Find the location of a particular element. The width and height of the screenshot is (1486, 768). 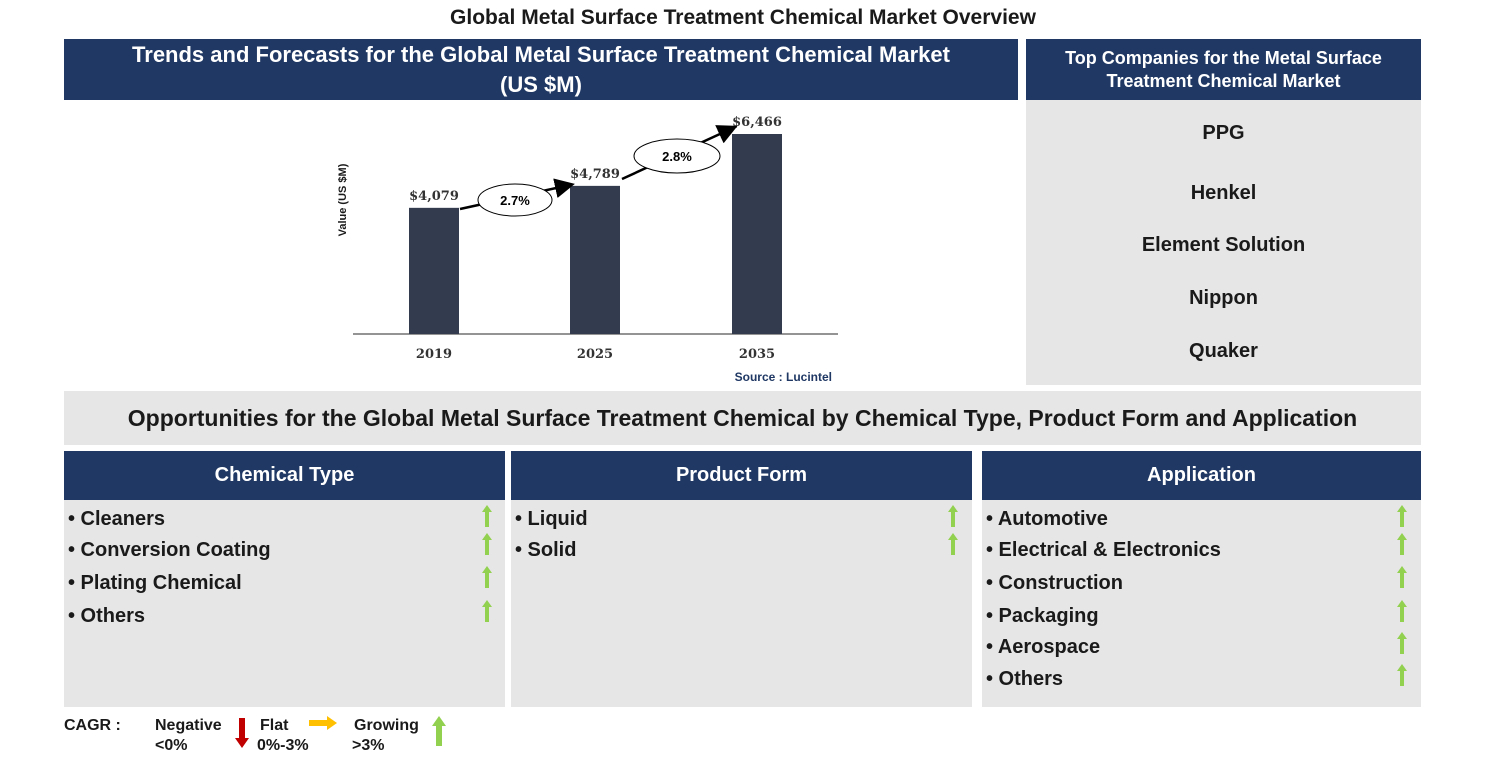

segment-item: • Aerospace is located at coordinates (1043, 647).